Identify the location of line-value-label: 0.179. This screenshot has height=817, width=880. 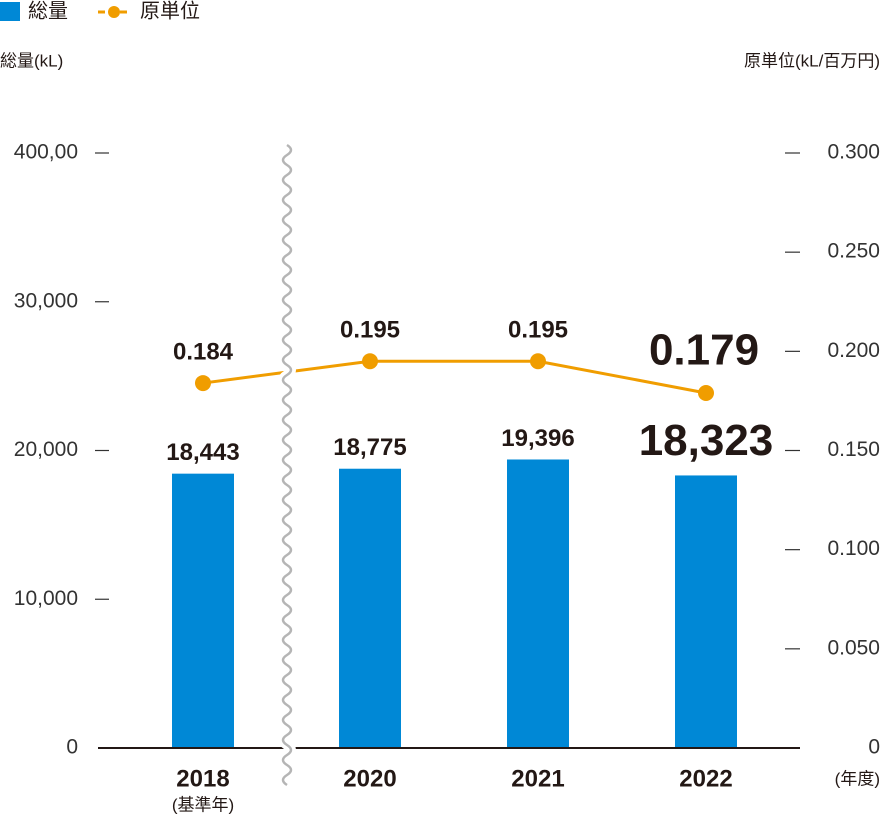
(704, 350).